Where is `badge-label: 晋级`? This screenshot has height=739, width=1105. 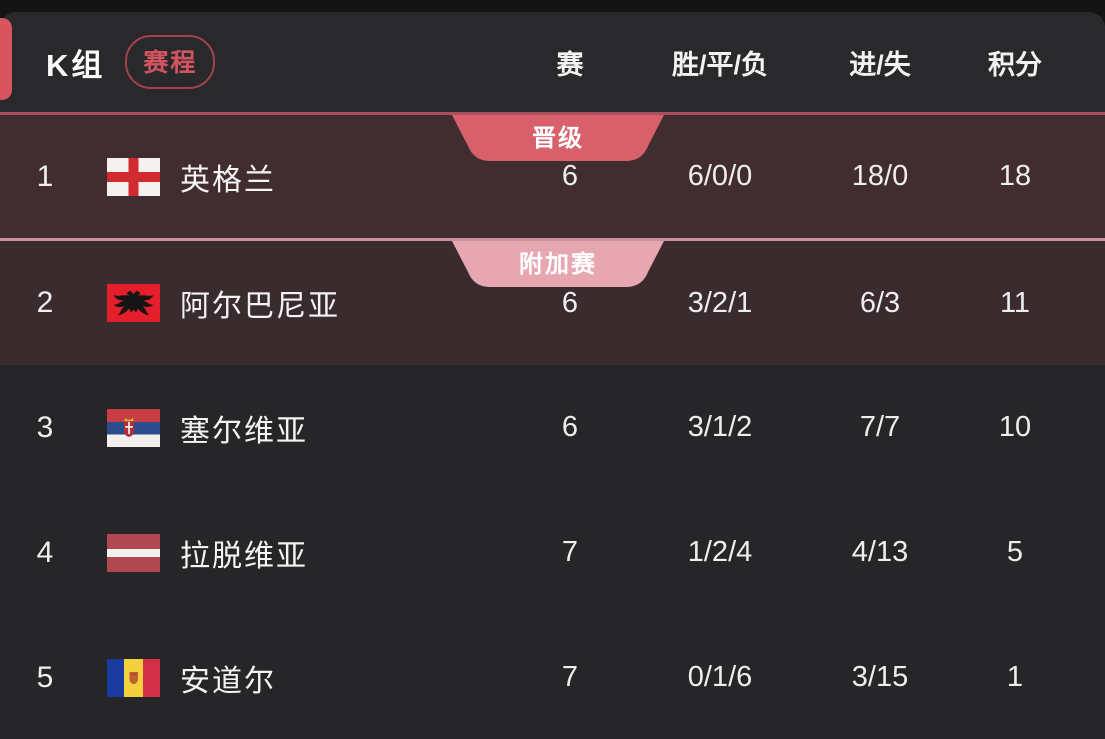
badge-label: 晋级 is located at coordinates (558, 138).